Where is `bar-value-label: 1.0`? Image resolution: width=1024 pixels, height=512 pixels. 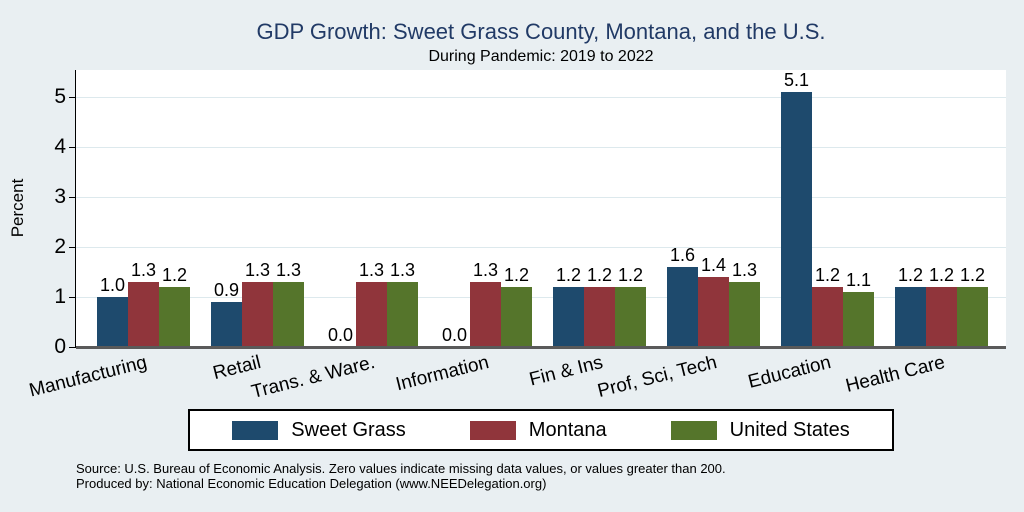
bar-value-label: 1.0 is located at coordinates (112, 285).